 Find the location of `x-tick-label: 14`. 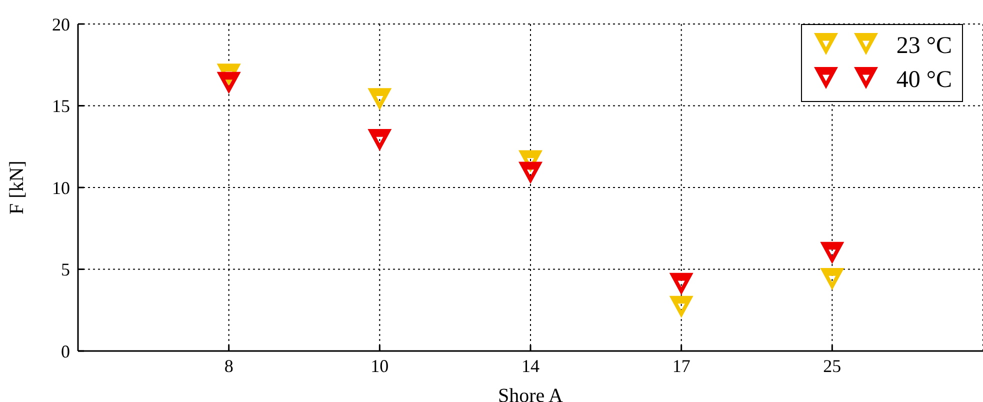

x-tick-label: 14 is located at coordinates (531, 366).